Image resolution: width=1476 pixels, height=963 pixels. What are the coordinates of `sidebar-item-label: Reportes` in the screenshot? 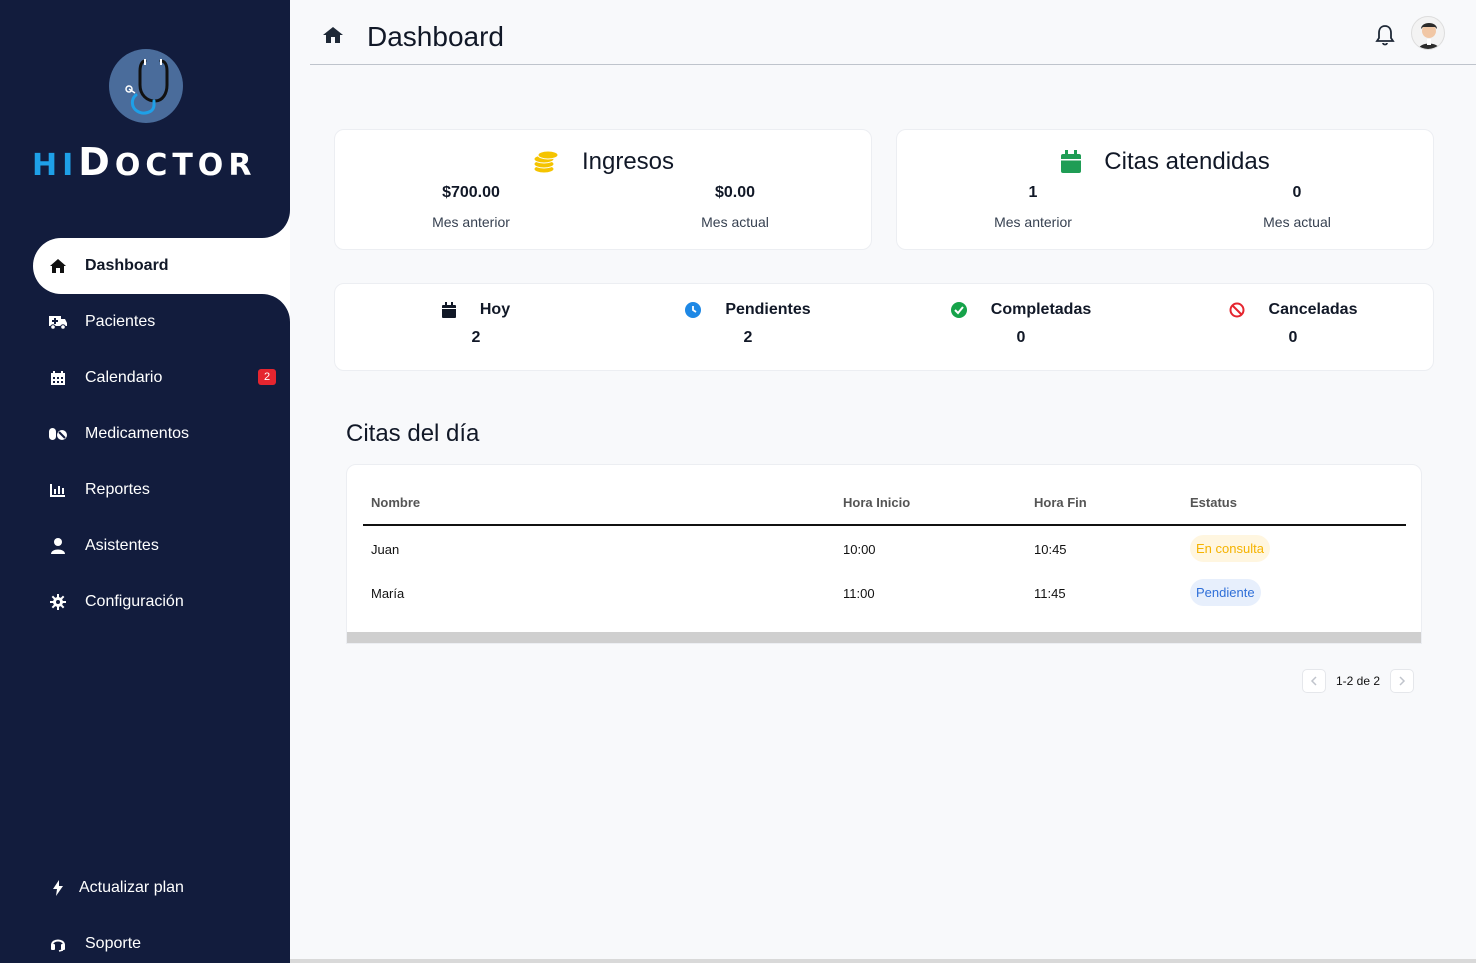 It's located at (117, 489).